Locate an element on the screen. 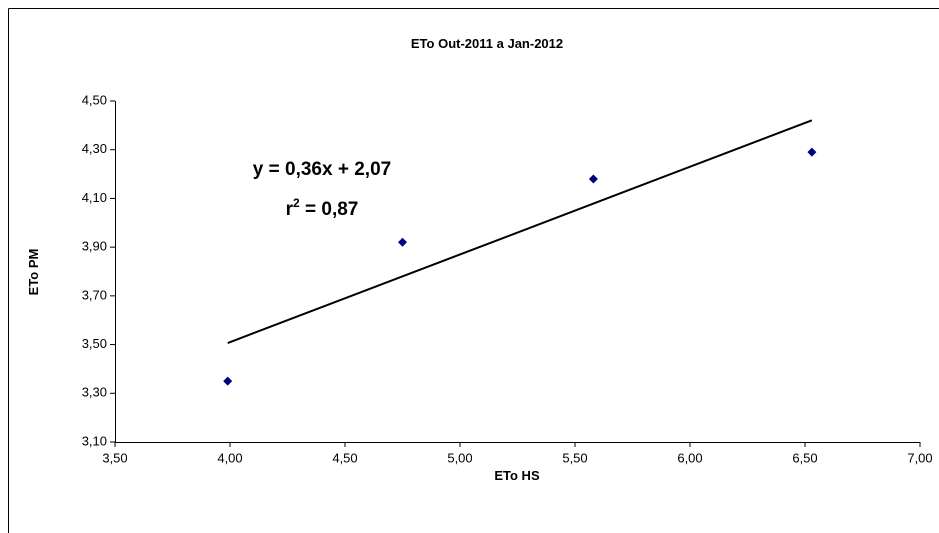  y-tick-label: 3,10 is located at coordinates (94, 440).